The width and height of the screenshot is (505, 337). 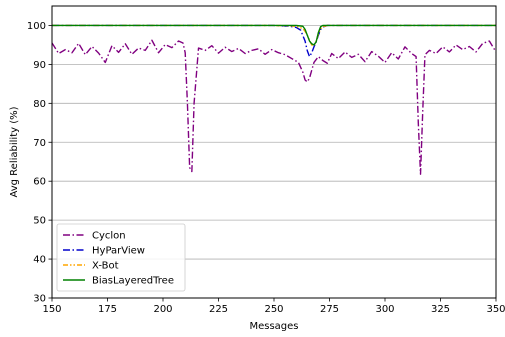 I want to click on y-tick-label: 30, so click(x=39, y=299).